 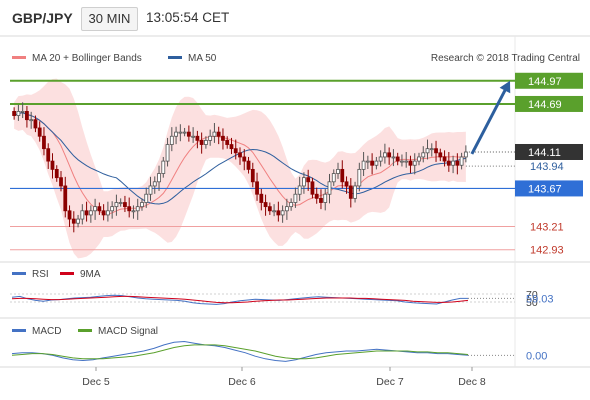 What do you see at coordinates (109, 19) in the screenshot?
I see `timeframe-button: 30 MIN` at bounding box center [109, 19].